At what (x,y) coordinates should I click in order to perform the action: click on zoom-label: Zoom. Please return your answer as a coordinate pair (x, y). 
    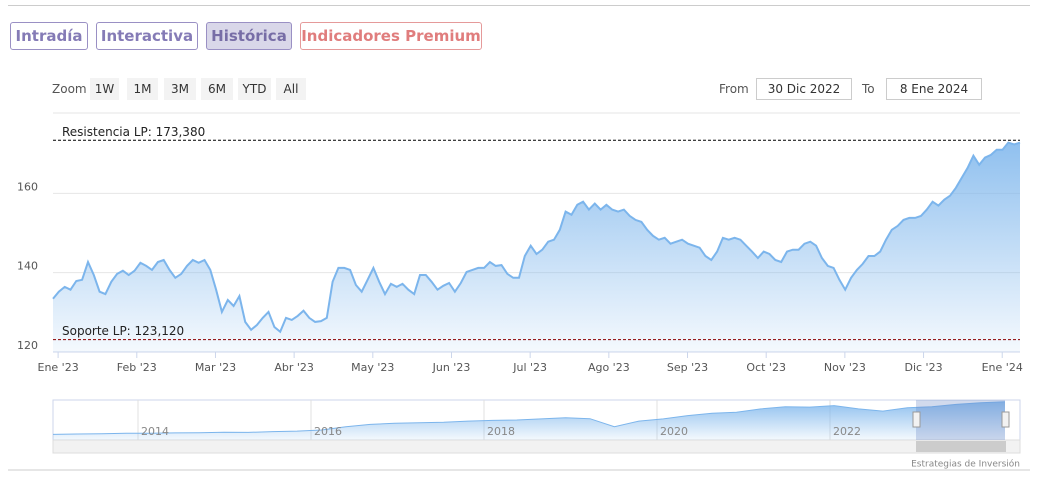
    Looking at the image, I should click on (69, 89).